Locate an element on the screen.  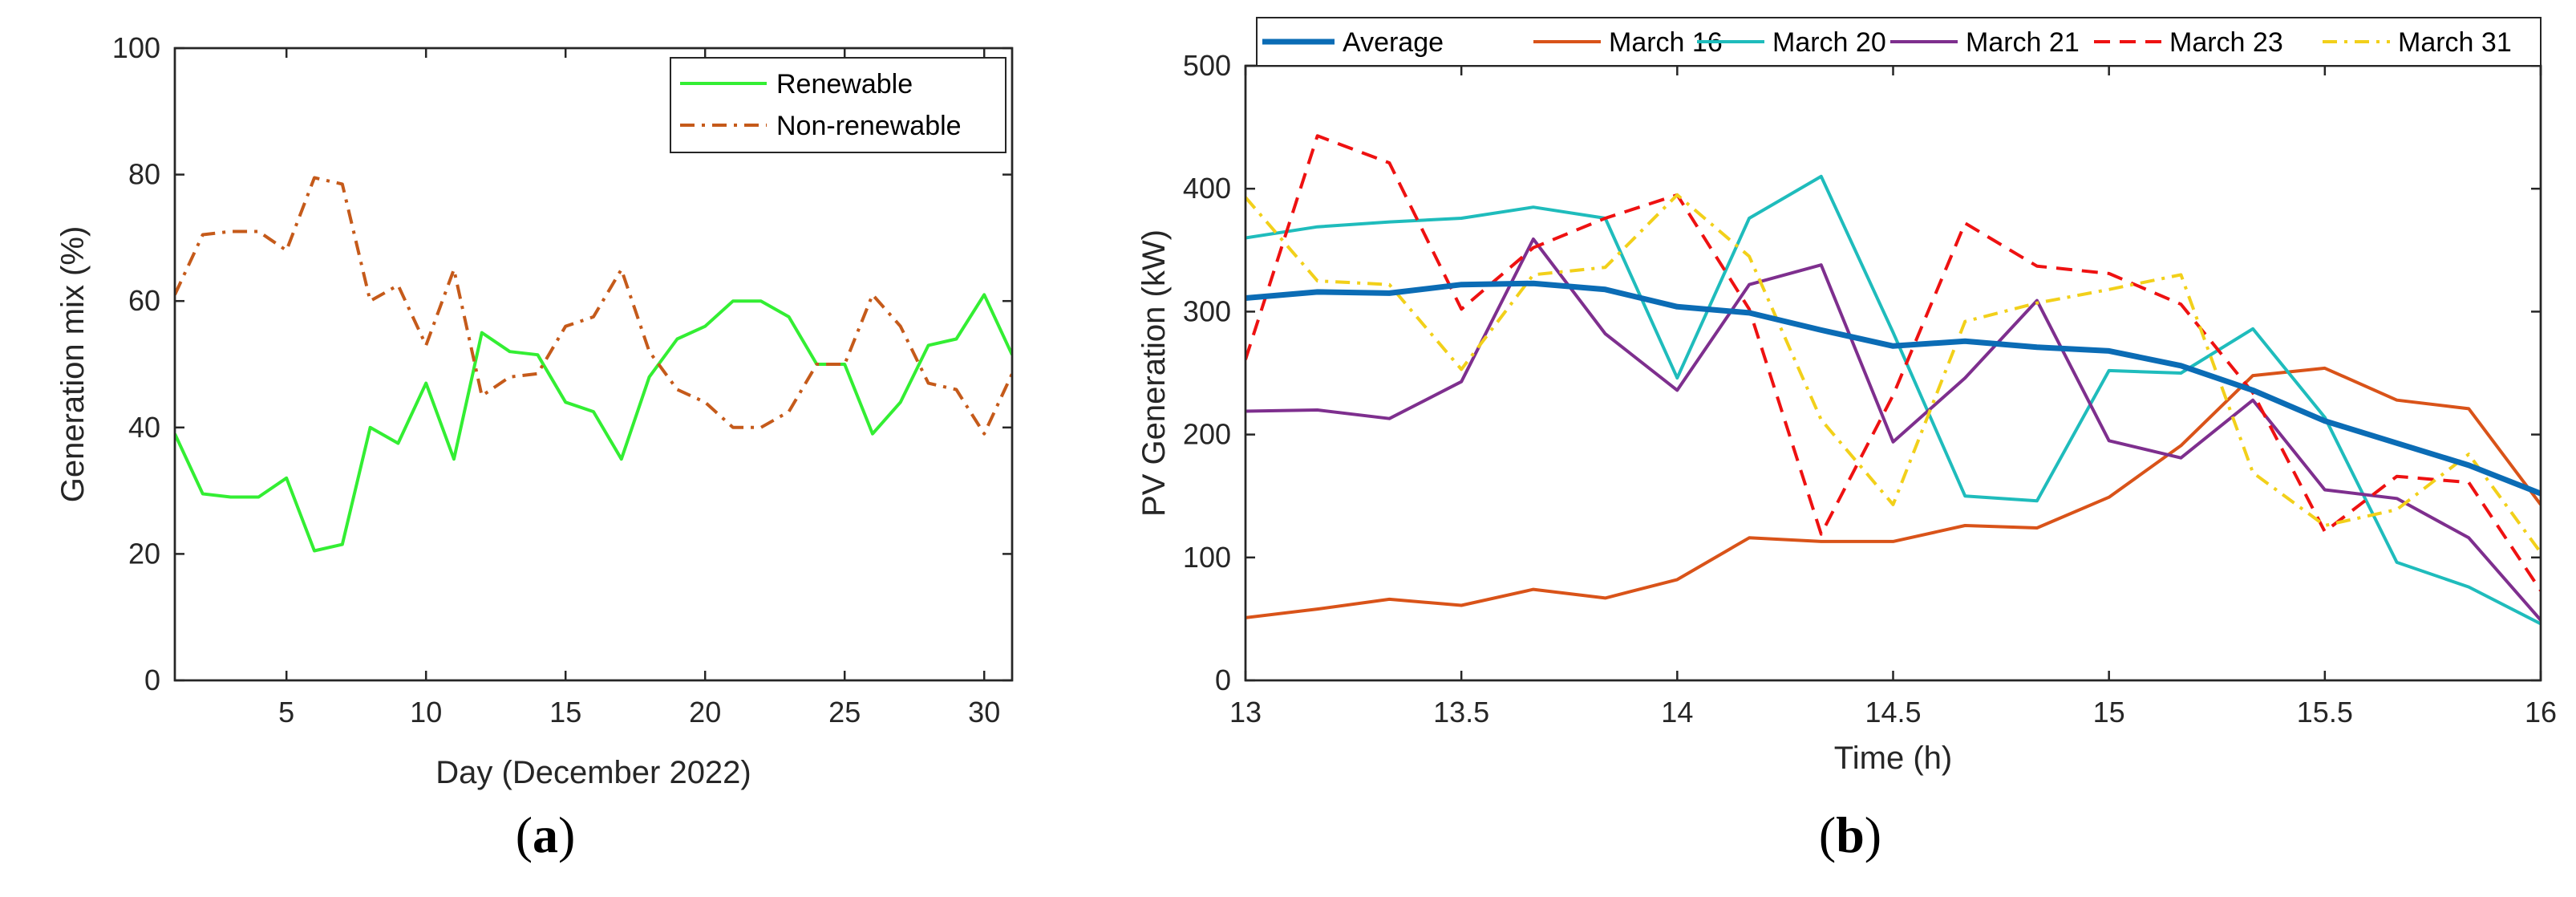
panel-label-letter: a is located at coordinates (545, 834).